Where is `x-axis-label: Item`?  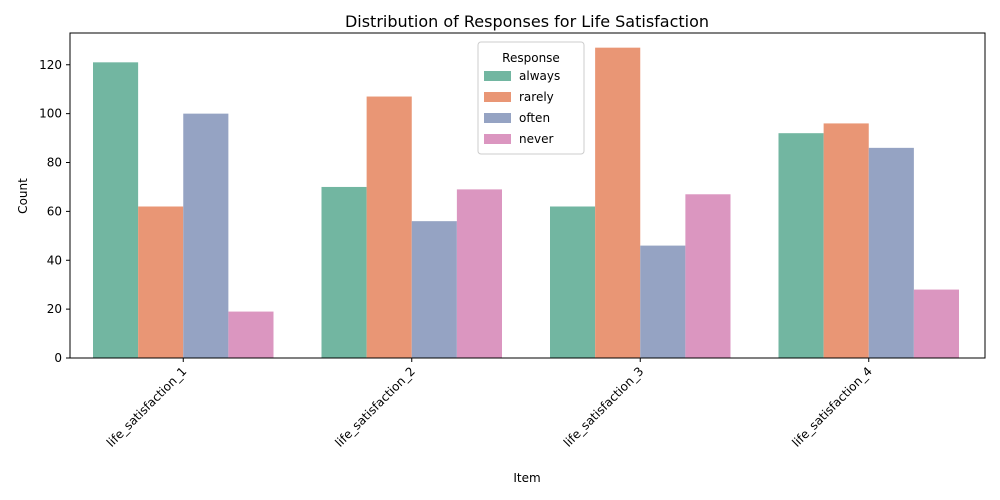
x-axis-label: Item is located at coordinates (526, 478).